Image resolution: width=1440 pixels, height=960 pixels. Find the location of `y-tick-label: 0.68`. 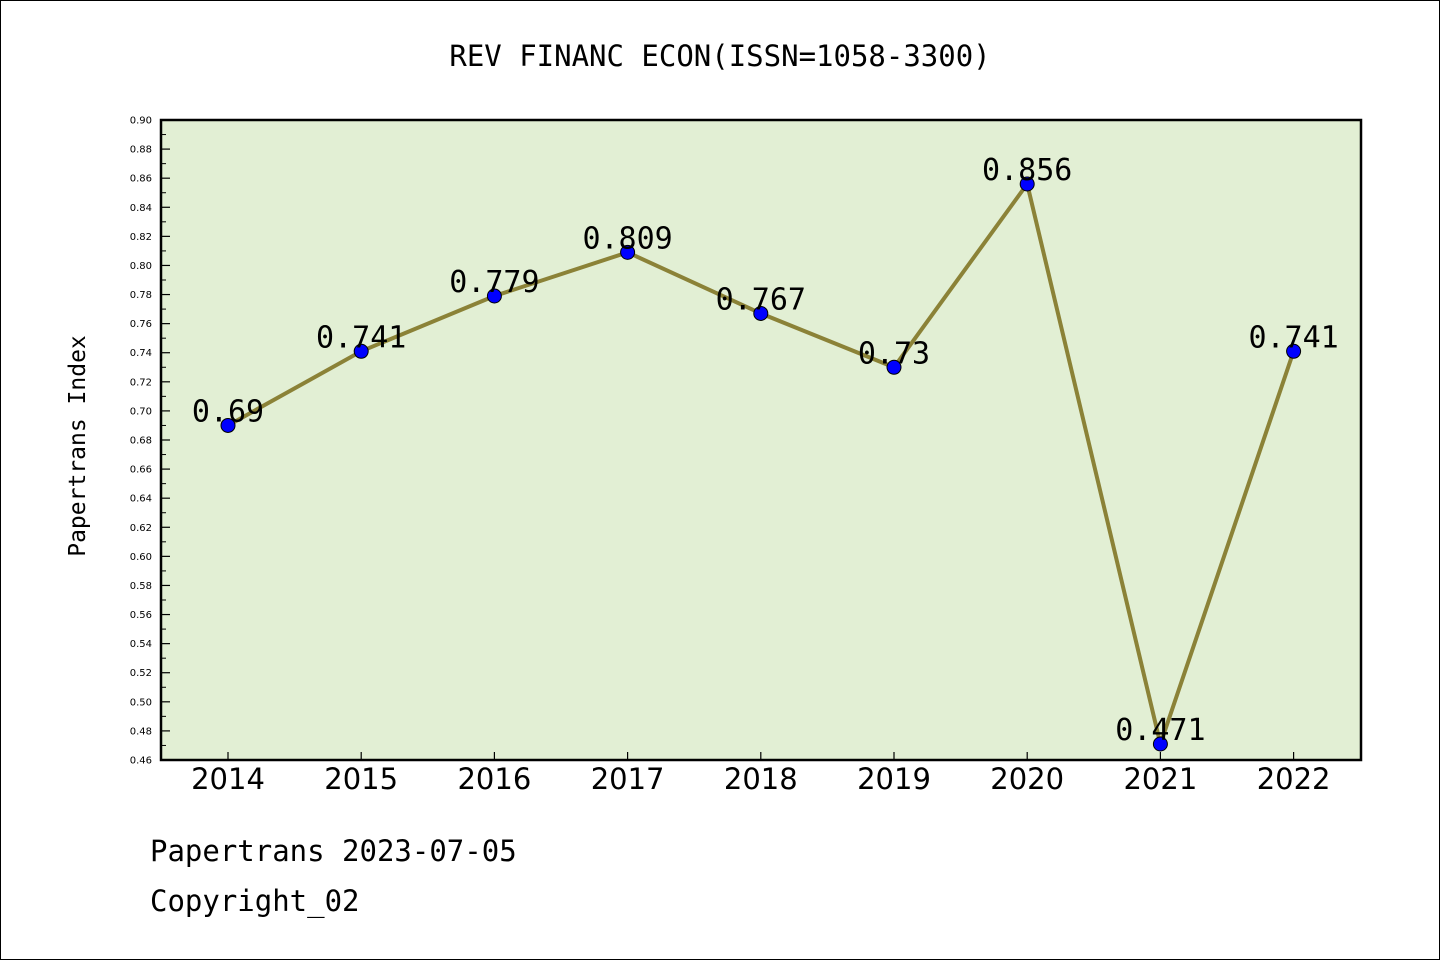

y-tick-label: 0.68 is located at coordinates (141, 441).